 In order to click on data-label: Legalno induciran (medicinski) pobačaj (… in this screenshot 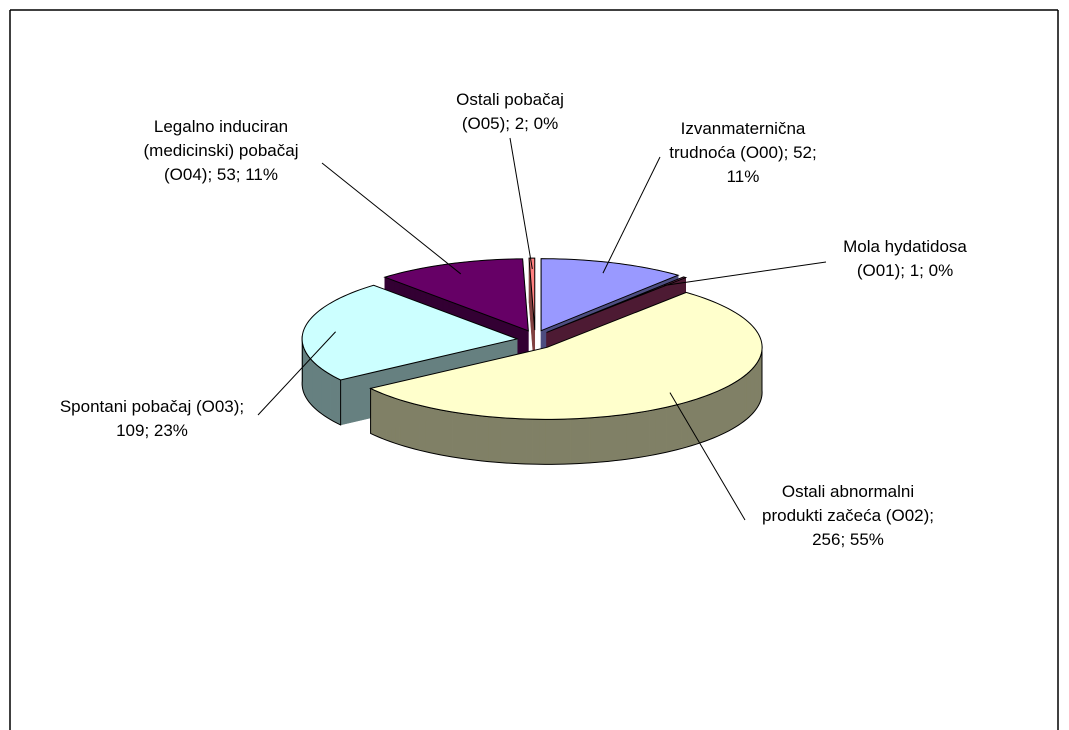, I will do `click(221, 150)`.